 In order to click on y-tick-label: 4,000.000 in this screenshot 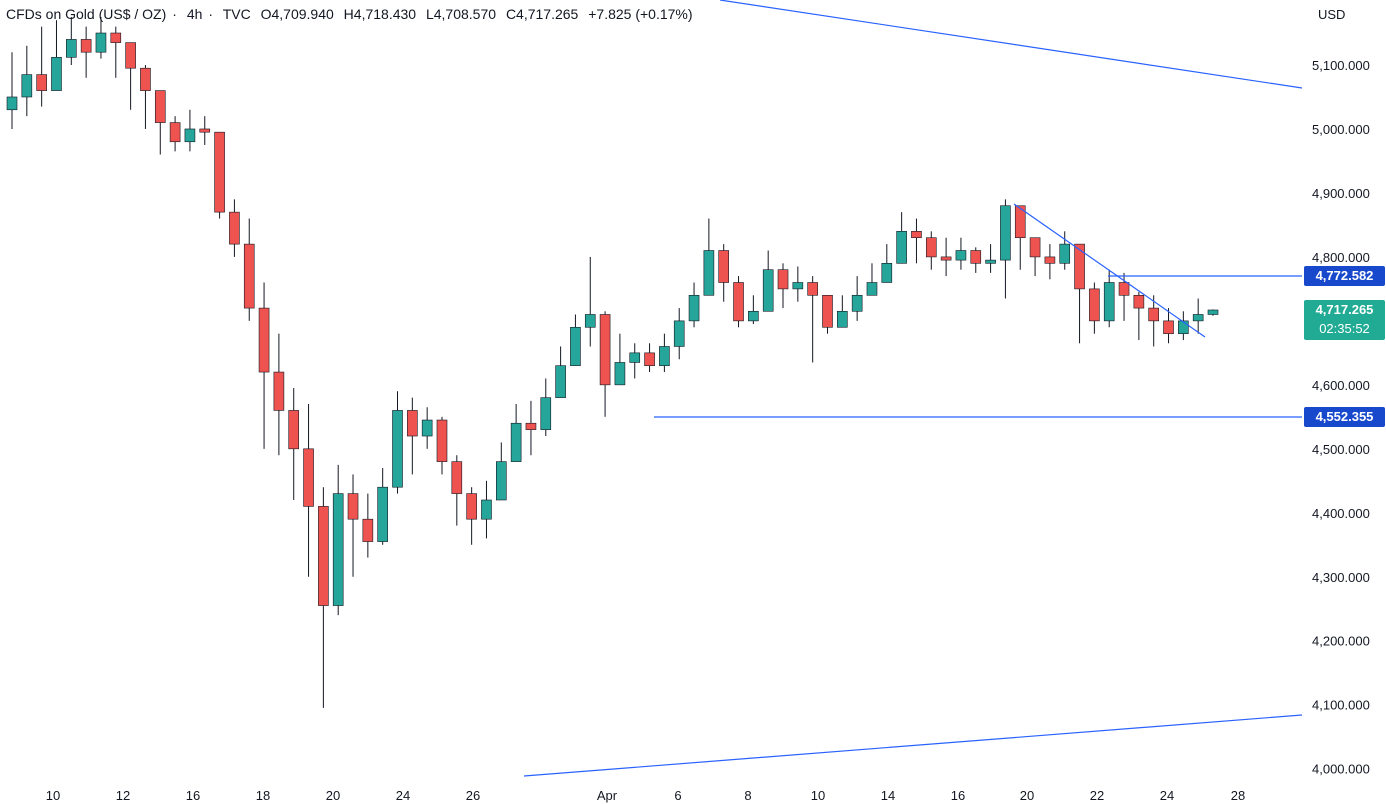, I will do `click(1341, 769)`.